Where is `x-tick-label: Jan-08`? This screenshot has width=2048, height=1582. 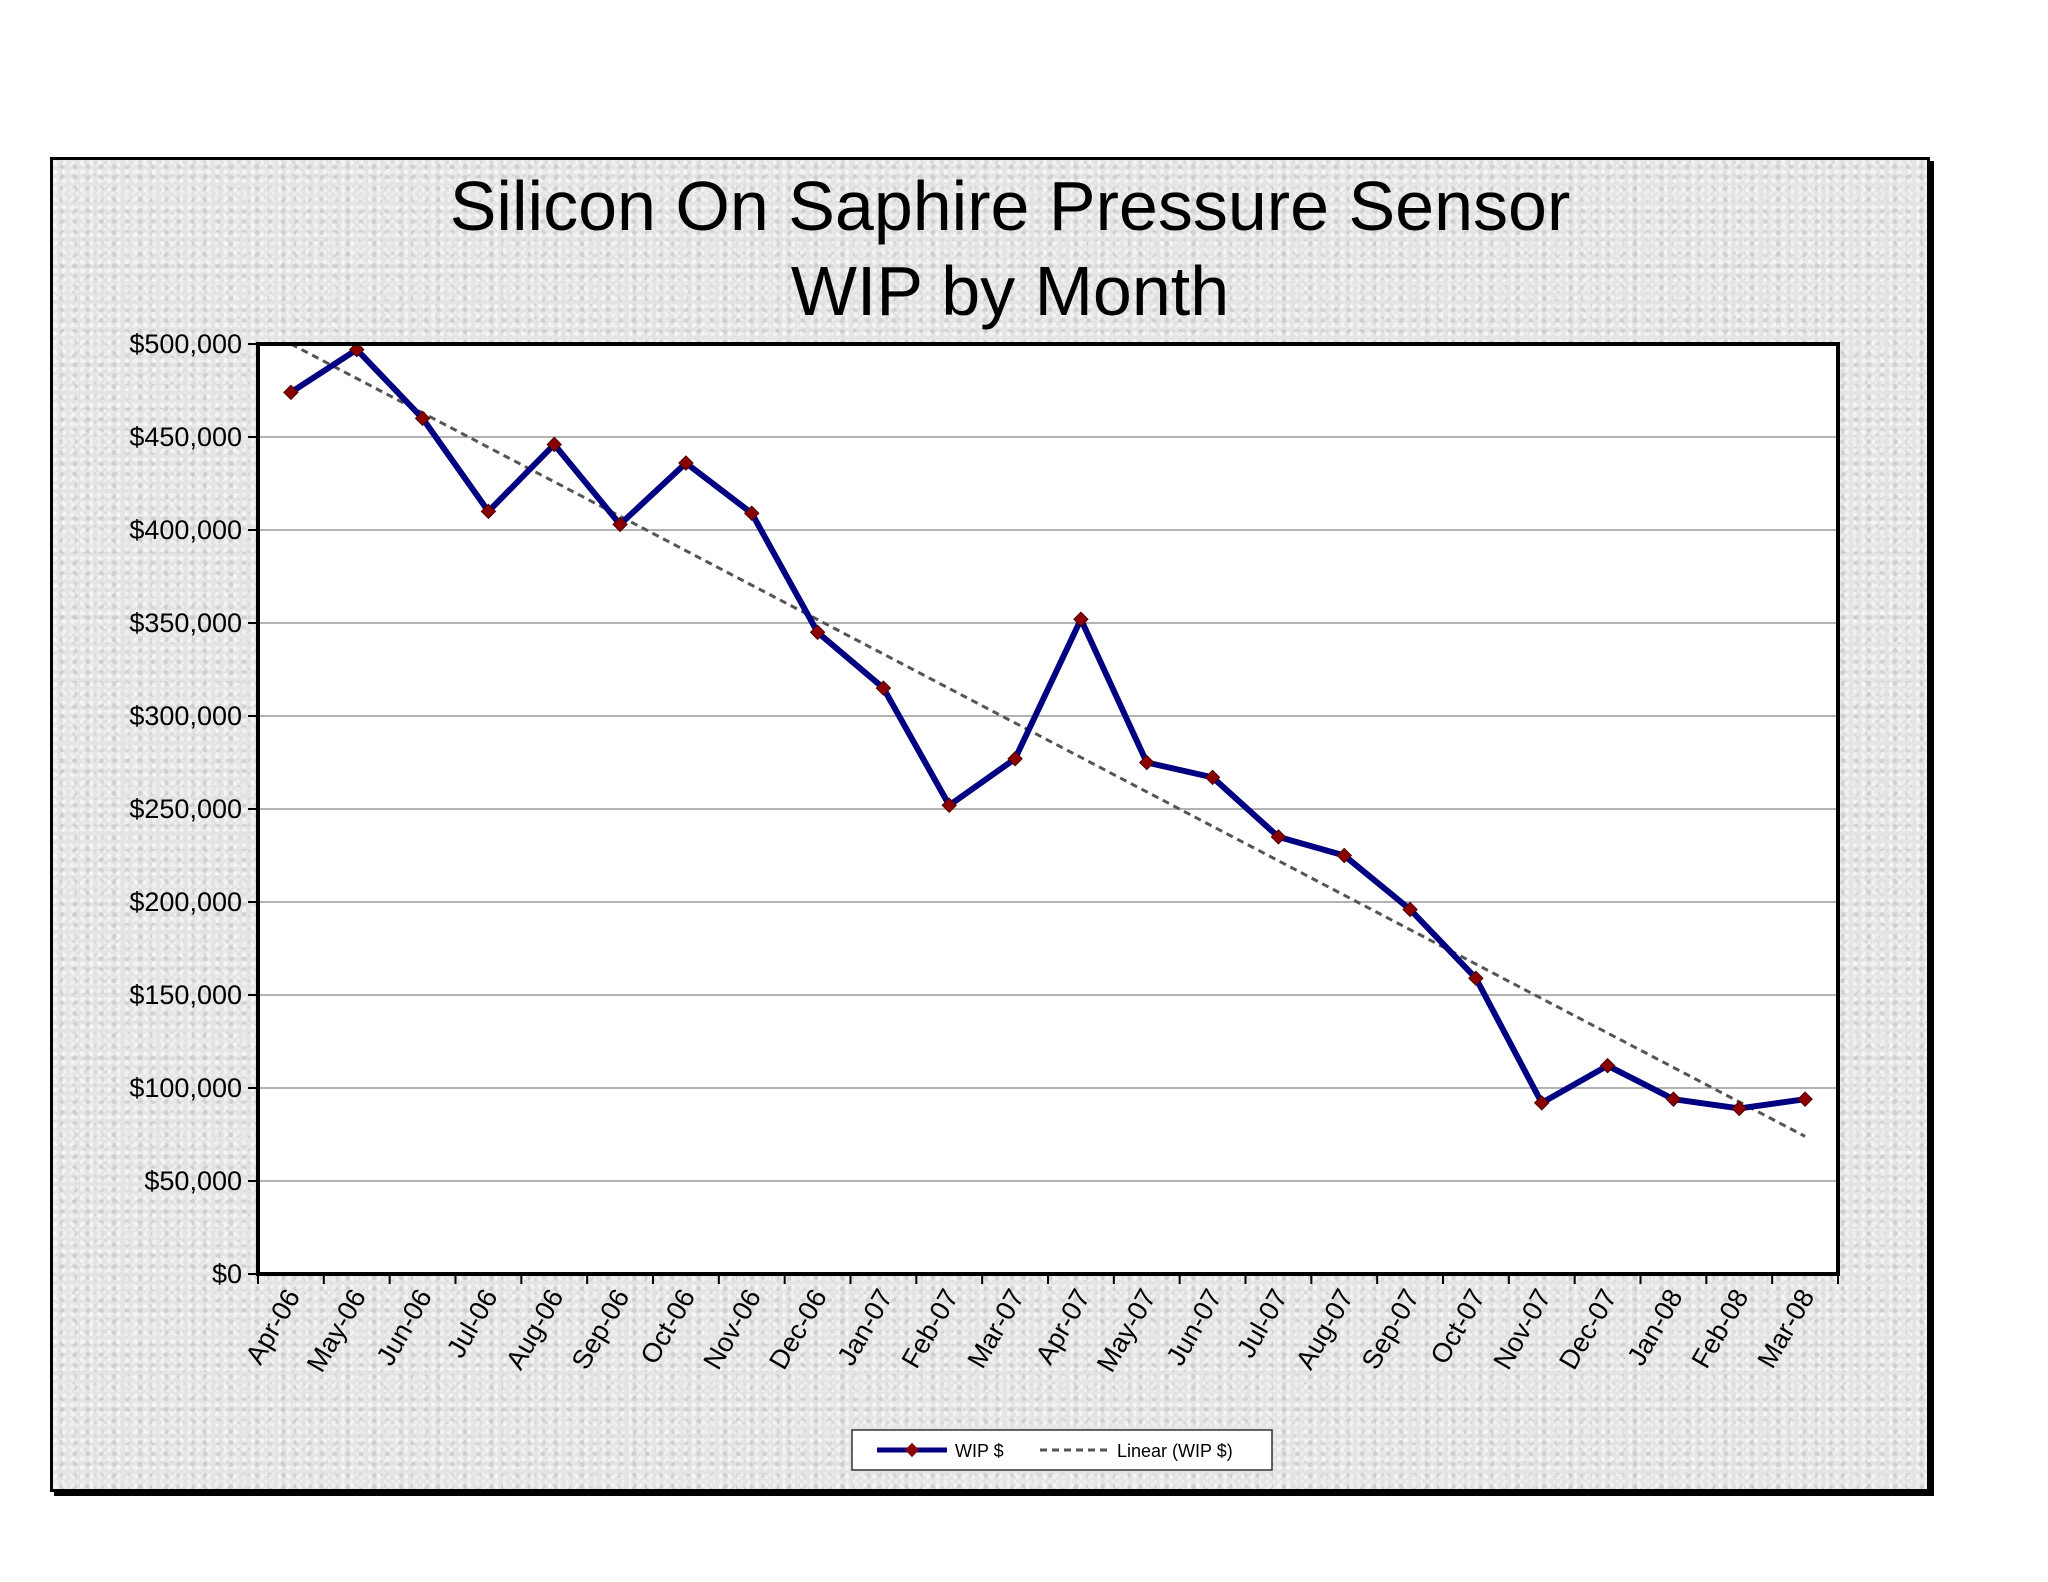
x-tick-label: Jan-08 is located at coordinates (1654, 1327).